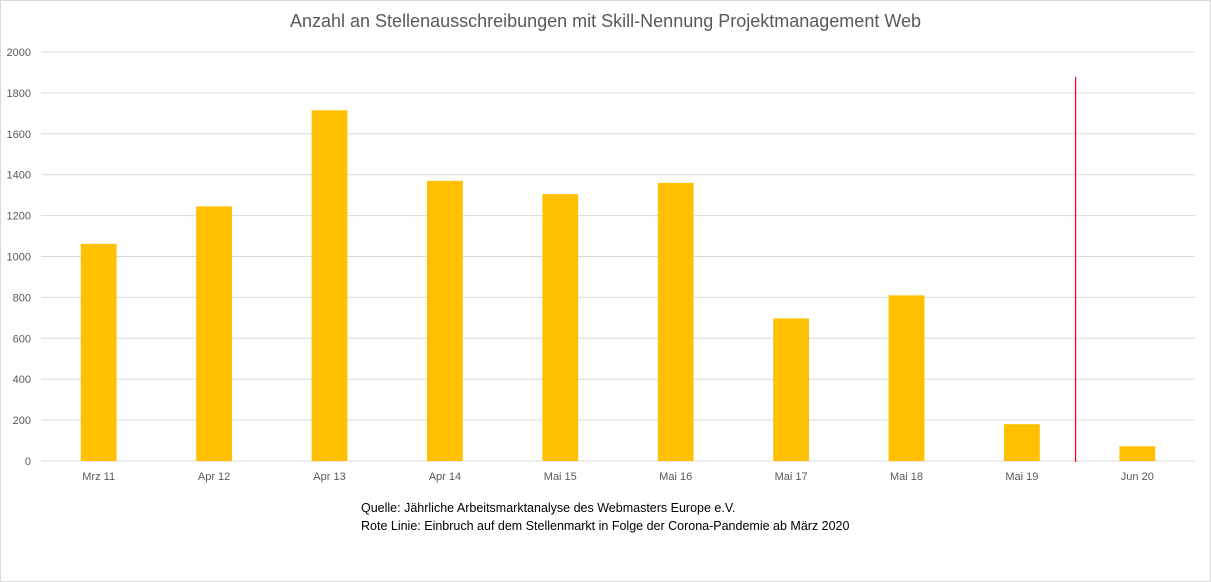 Image resolution: width=1211 pixels, height=582 pixels. What do you see at coordinates (19, 217) in the screenshot?
I see `y-tick-label: 1200` at bounding box center [19, 217].